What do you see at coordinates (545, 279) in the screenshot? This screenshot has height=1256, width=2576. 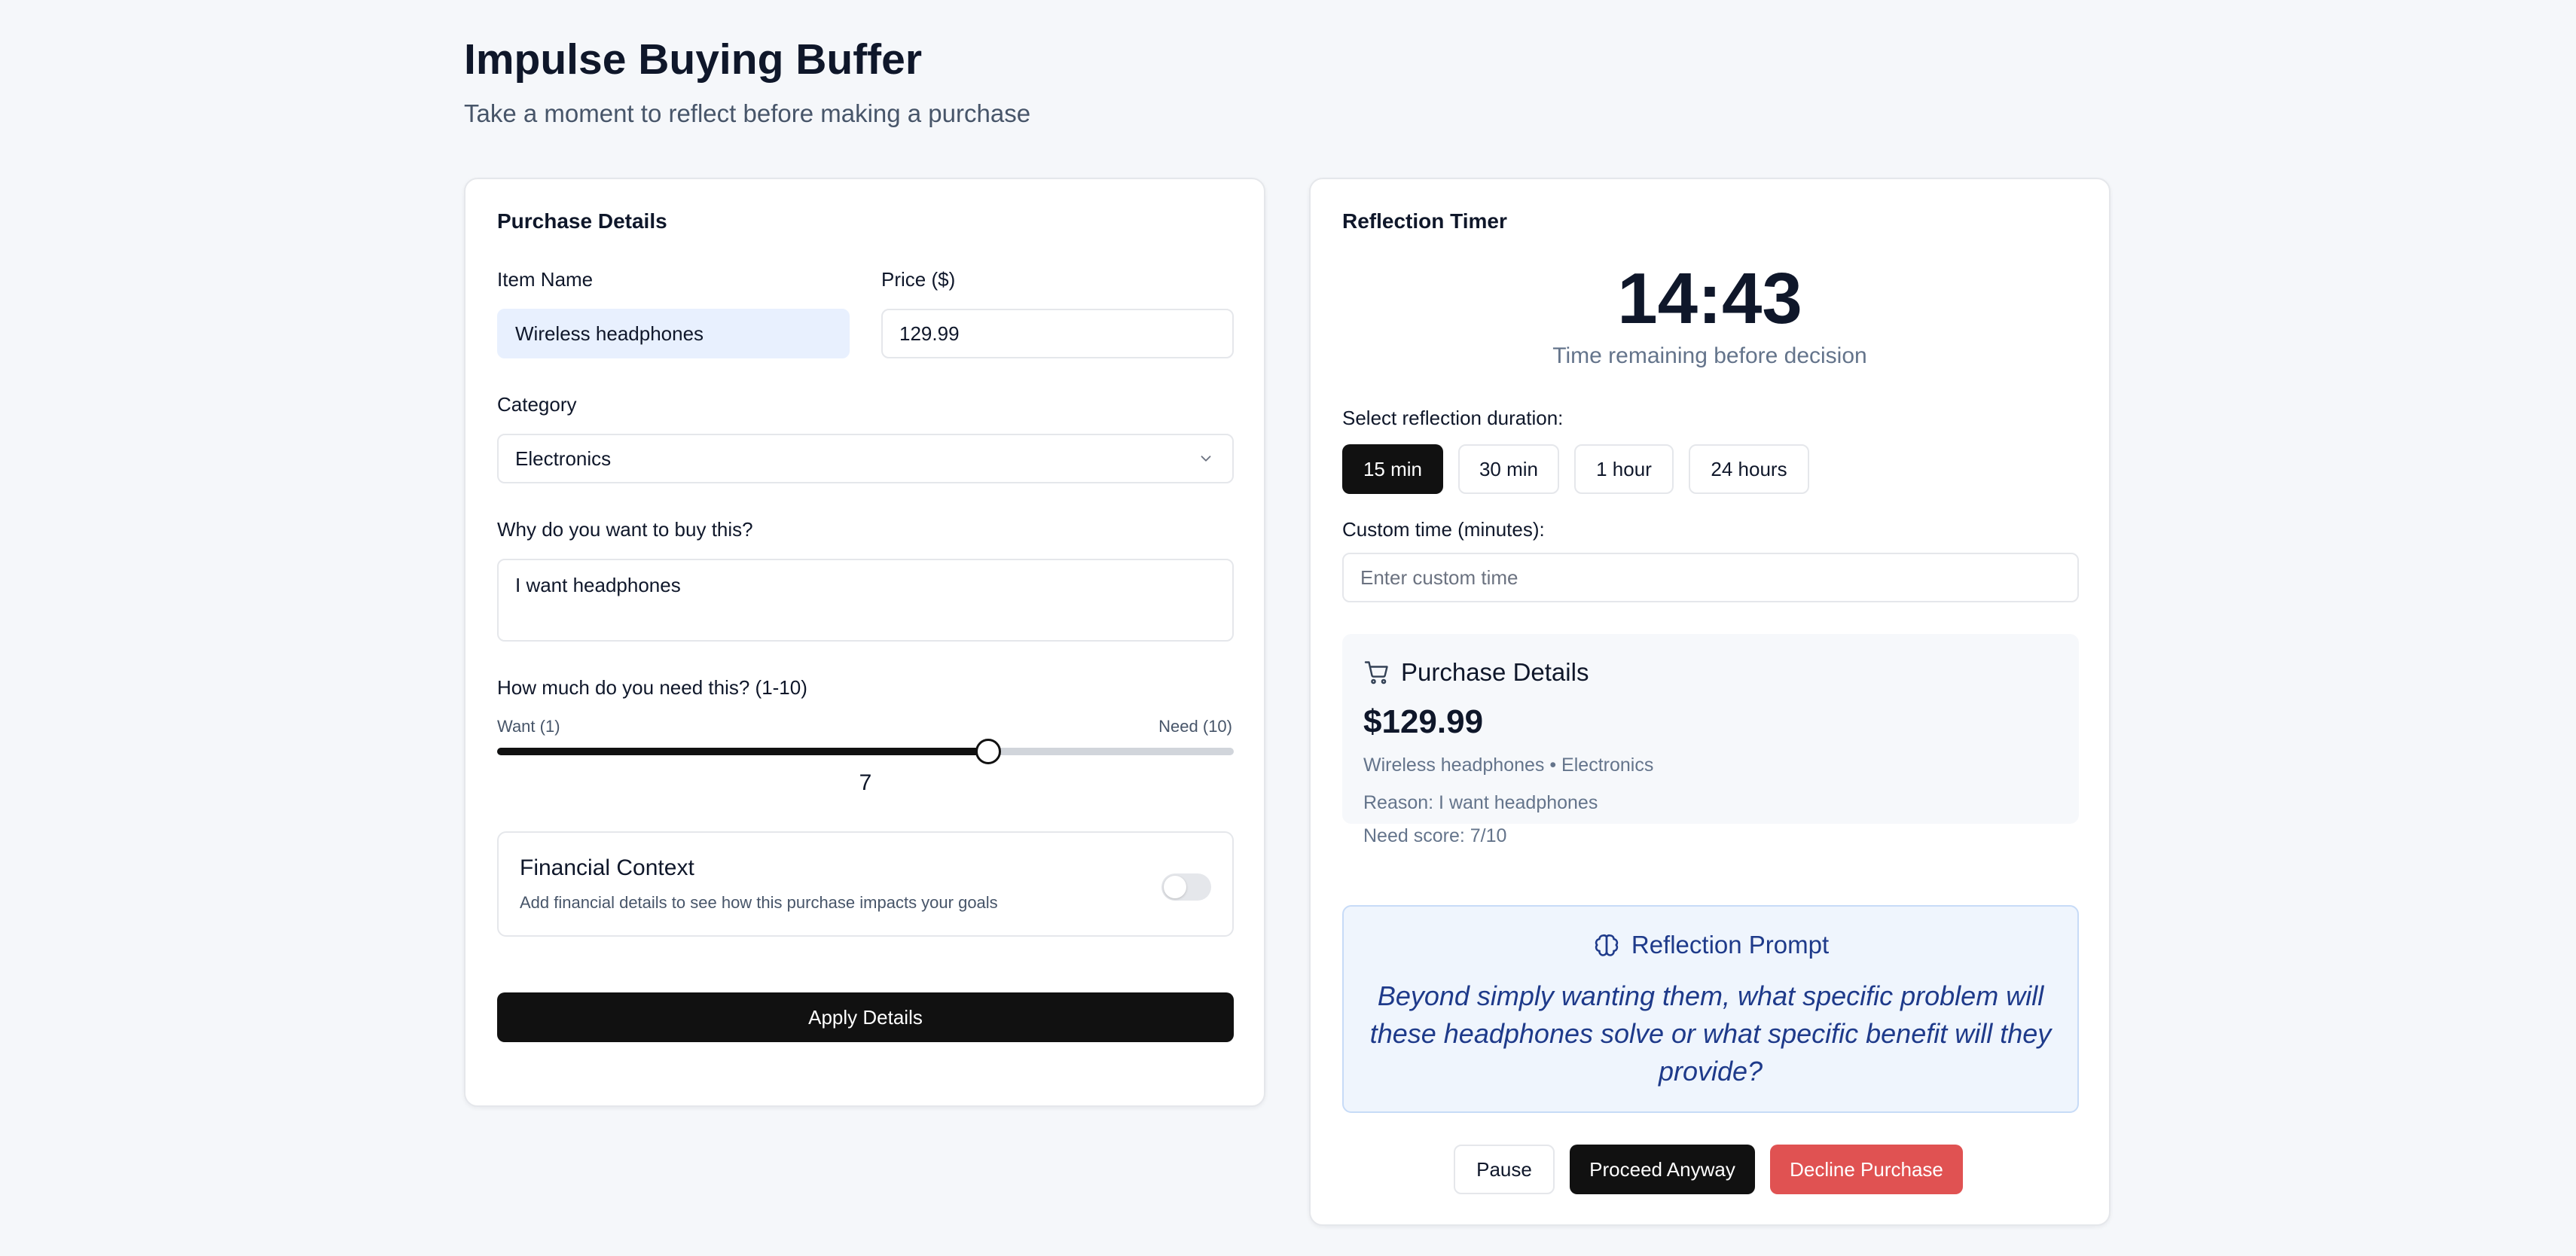 I see `item-name-label: Item Name` at bounding box center [545, 279].